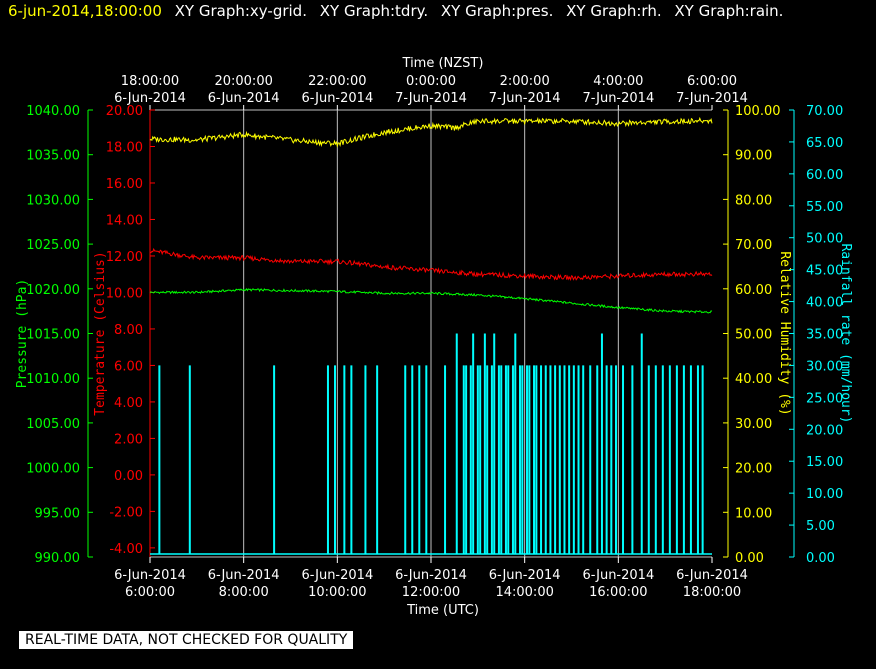  Describe the element at coordinates (749, 558) in the screenshot. I see `humidity-tick-label: 0.00` at that location.